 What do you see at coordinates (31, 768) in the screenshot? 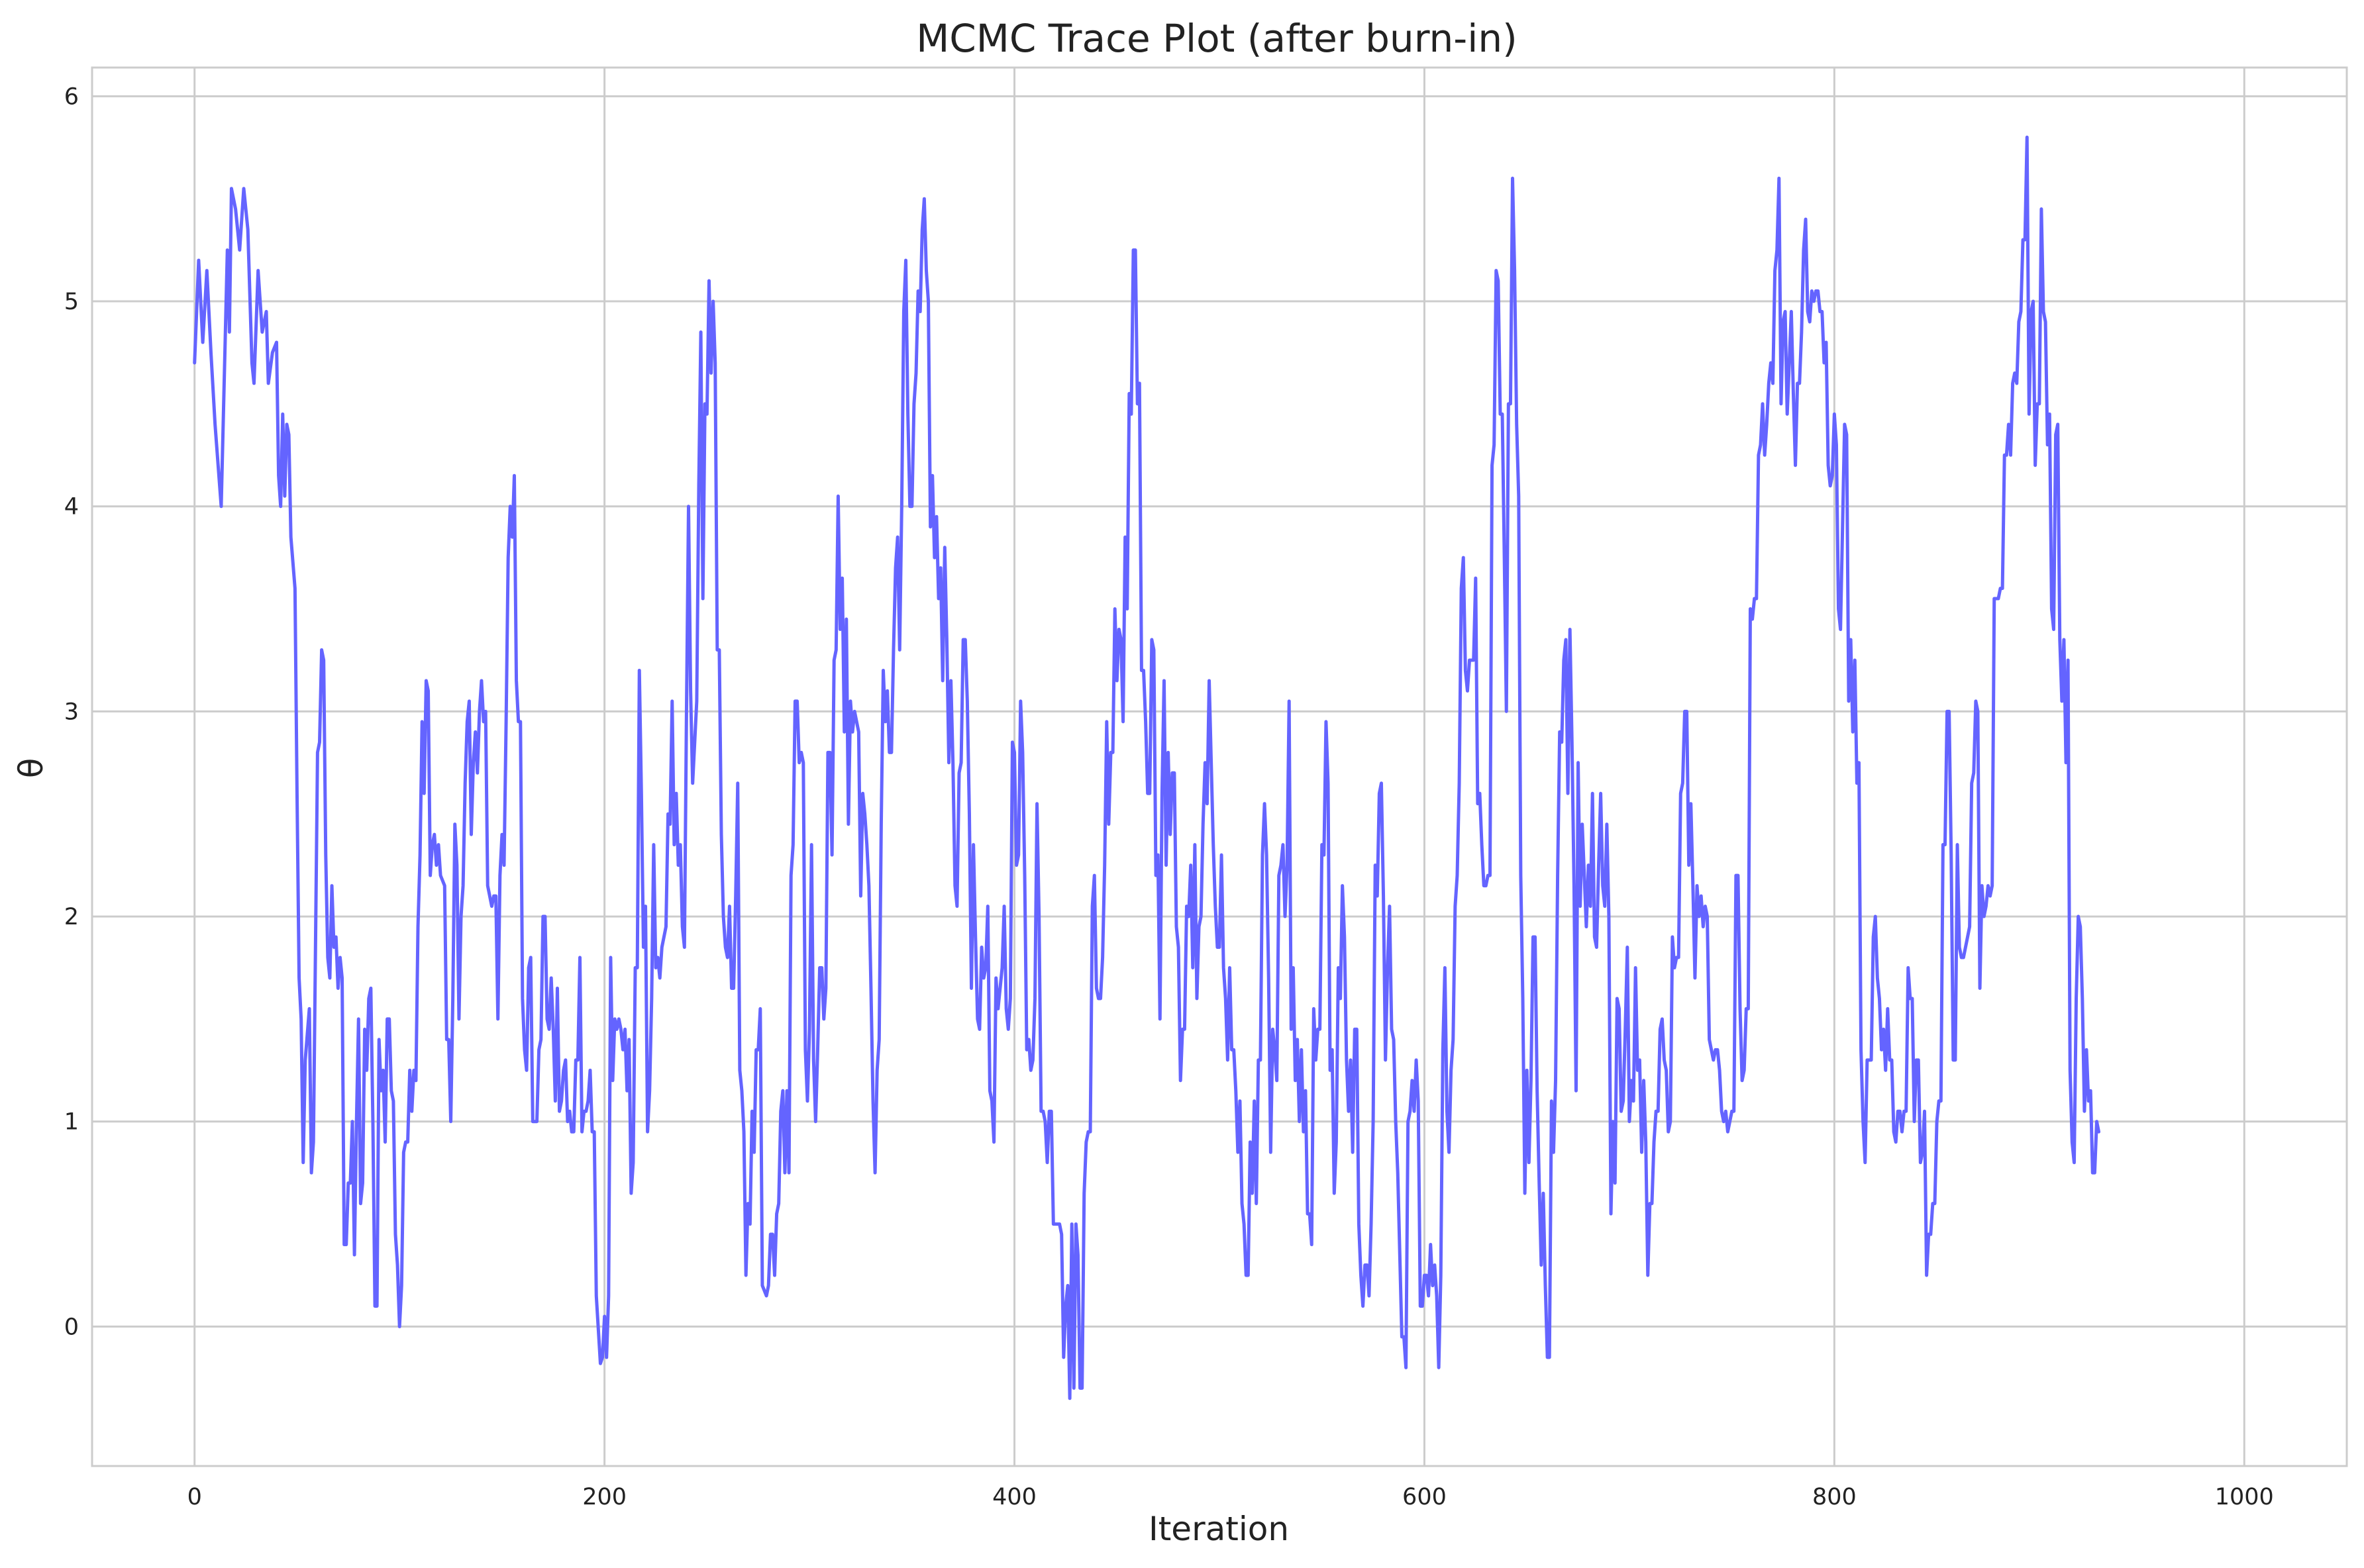
I see `y-axis-label: θ` at bounding box center [31, 768].